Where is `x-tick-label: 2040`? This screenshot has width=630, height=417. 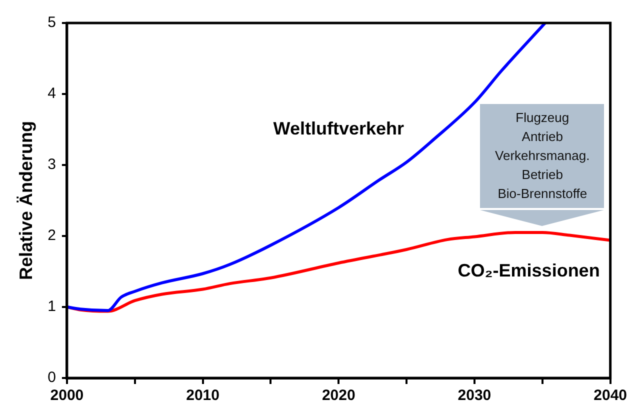
x-tick-label: 2040 is located at coordinates (611, 395).